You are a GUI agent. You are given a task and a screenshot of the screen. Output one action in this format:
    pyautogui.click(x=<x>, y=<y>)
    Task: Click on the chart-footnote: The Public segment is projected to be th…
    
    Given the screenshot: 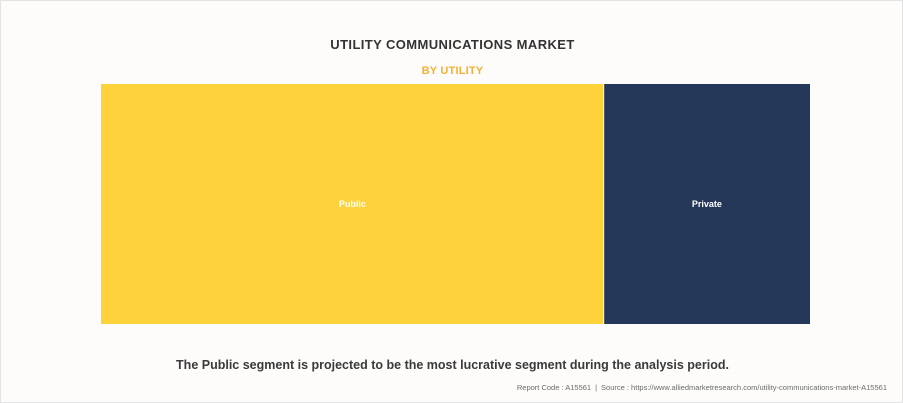 What is the action you would take?
    pyautogui.click(x=452, y=365)
    